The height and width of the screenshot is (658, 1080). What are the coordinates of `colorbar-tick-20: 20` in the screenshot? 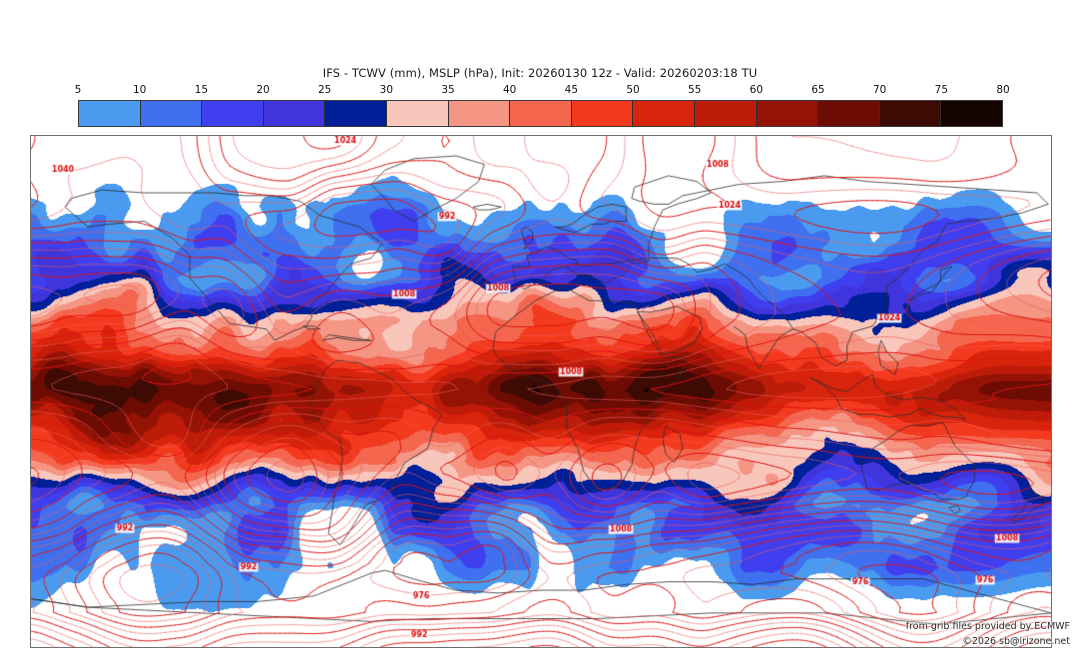 It's located at (263, 90).